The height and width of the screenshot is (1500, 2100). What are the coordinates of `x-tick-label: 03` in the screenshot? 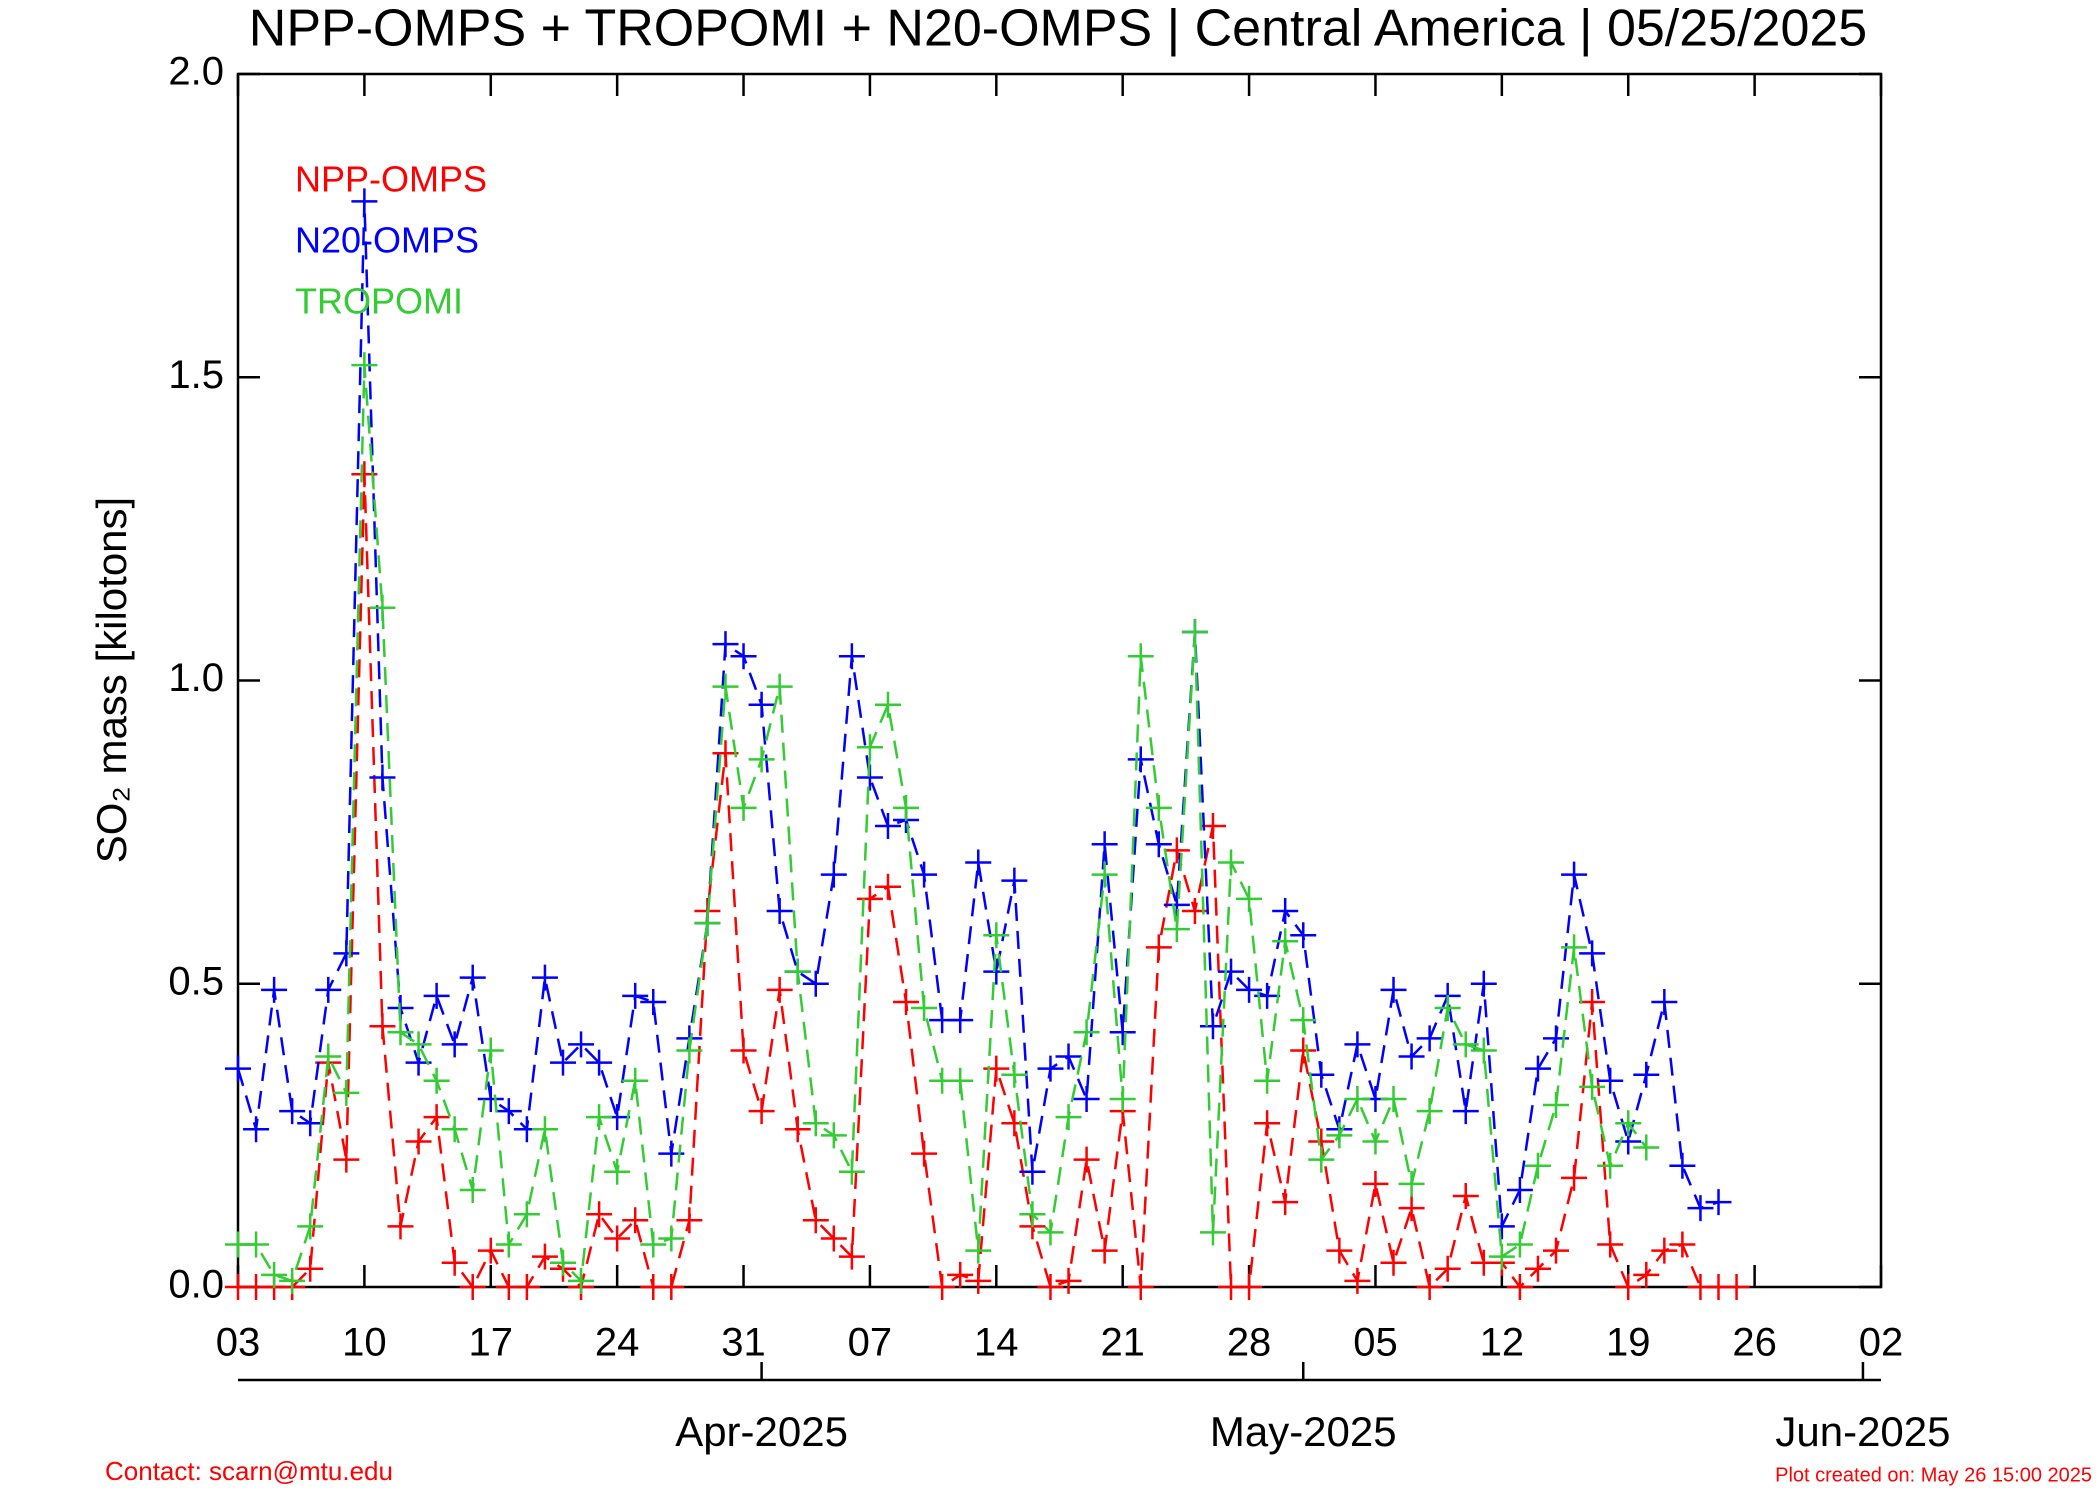 It's located at (238, 1343).